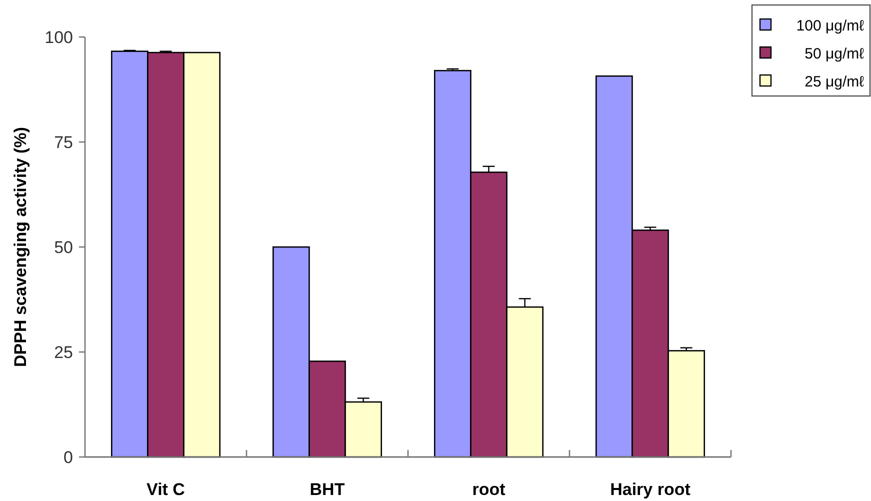 The height and width of the screenshot is (501, 871). I want to click on y-tick-label: 0, so click(68, 457).